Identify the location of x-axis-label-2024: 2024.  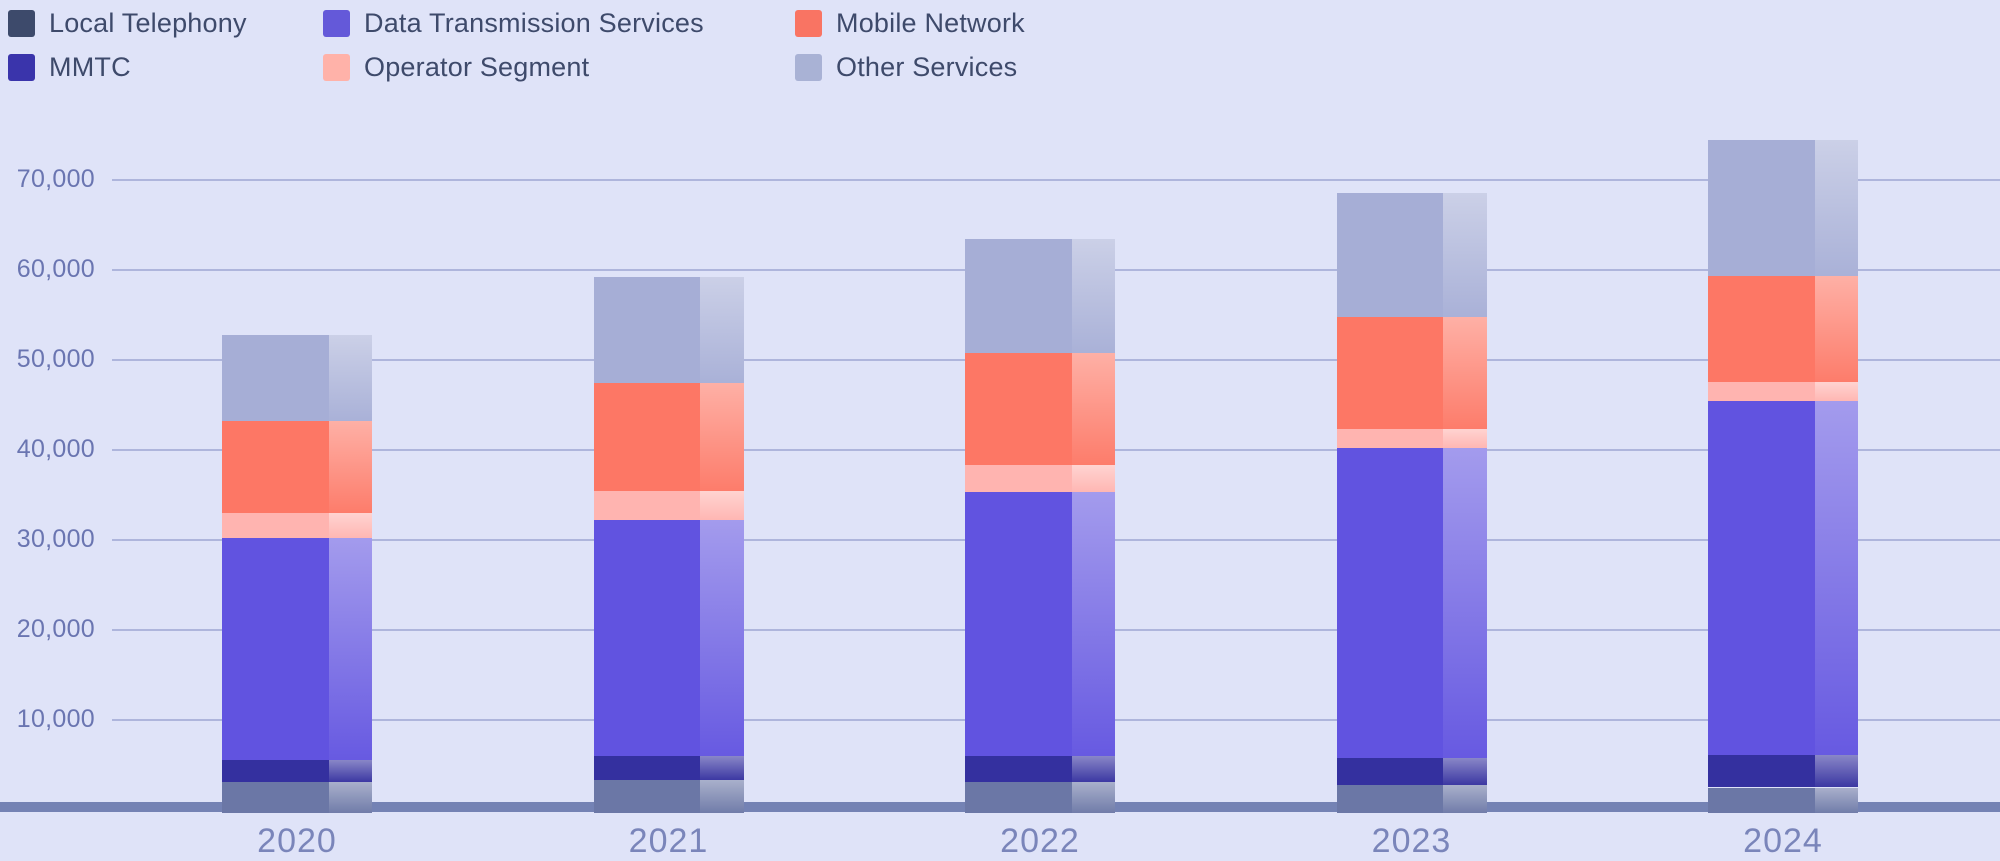
(1783, 841).